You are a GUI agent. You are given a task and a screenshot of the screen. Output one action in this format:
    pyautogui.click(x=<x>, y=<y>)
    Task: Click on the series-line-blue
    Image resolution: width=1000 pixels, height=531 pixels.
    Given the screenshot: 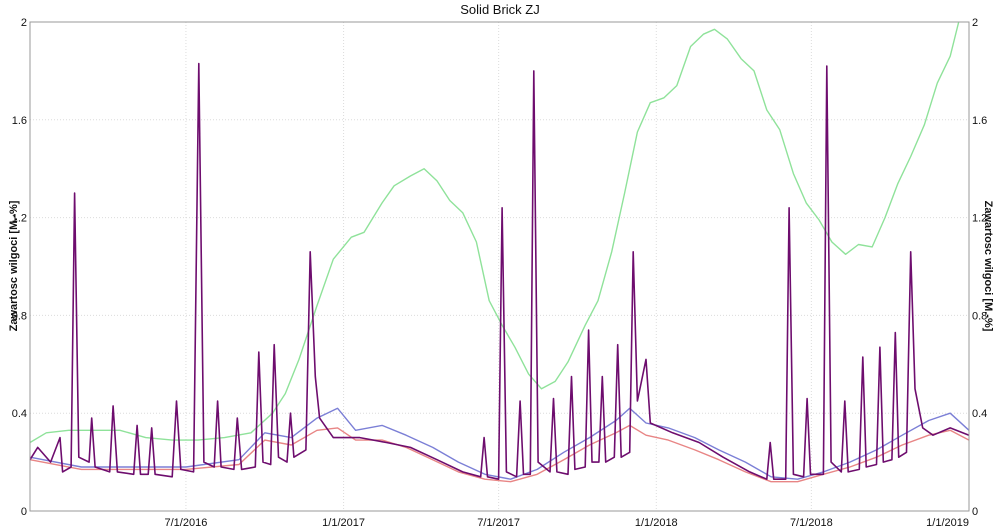 What is the action you would take?
    pyautogui.click(x=499, y=443)
    